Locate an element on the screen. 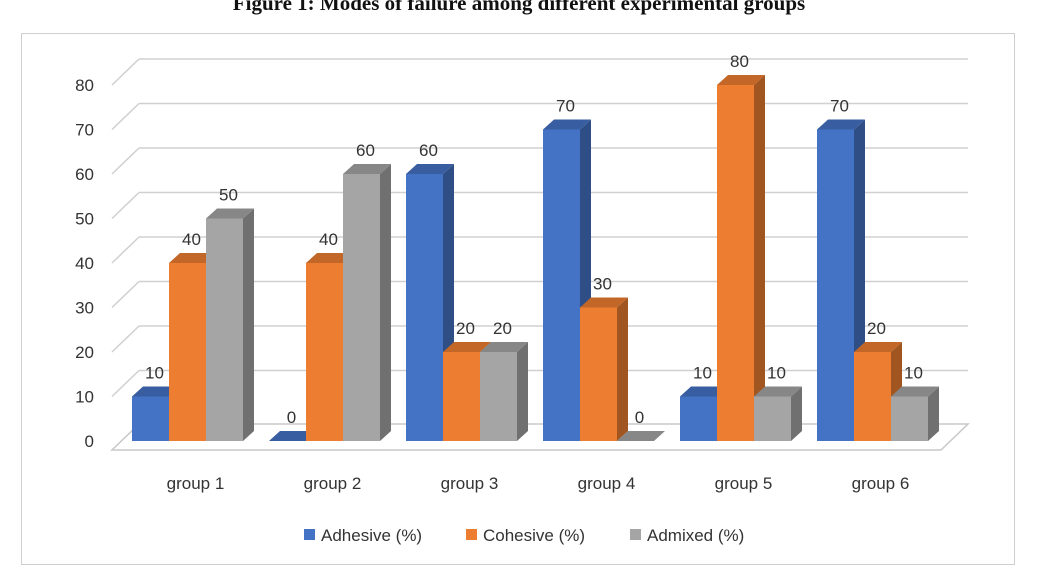 Image resolution: width=1038 pixels, height=576 pixels. legend-entry: Cohesive (%) is located at coordinates (525, 535).